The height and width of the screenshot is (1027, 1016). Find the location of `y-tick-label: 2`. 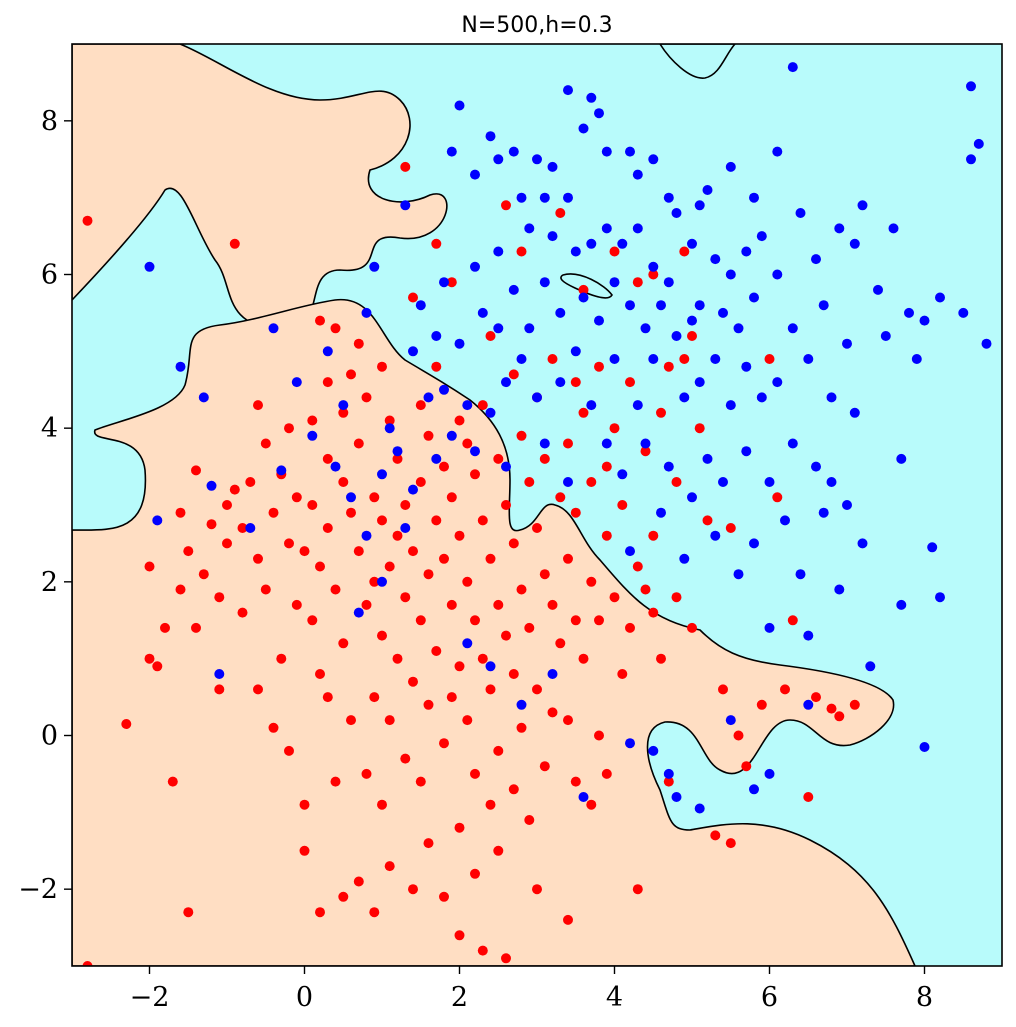

y-tick-label: 2 is located at coordinates (49, 582).